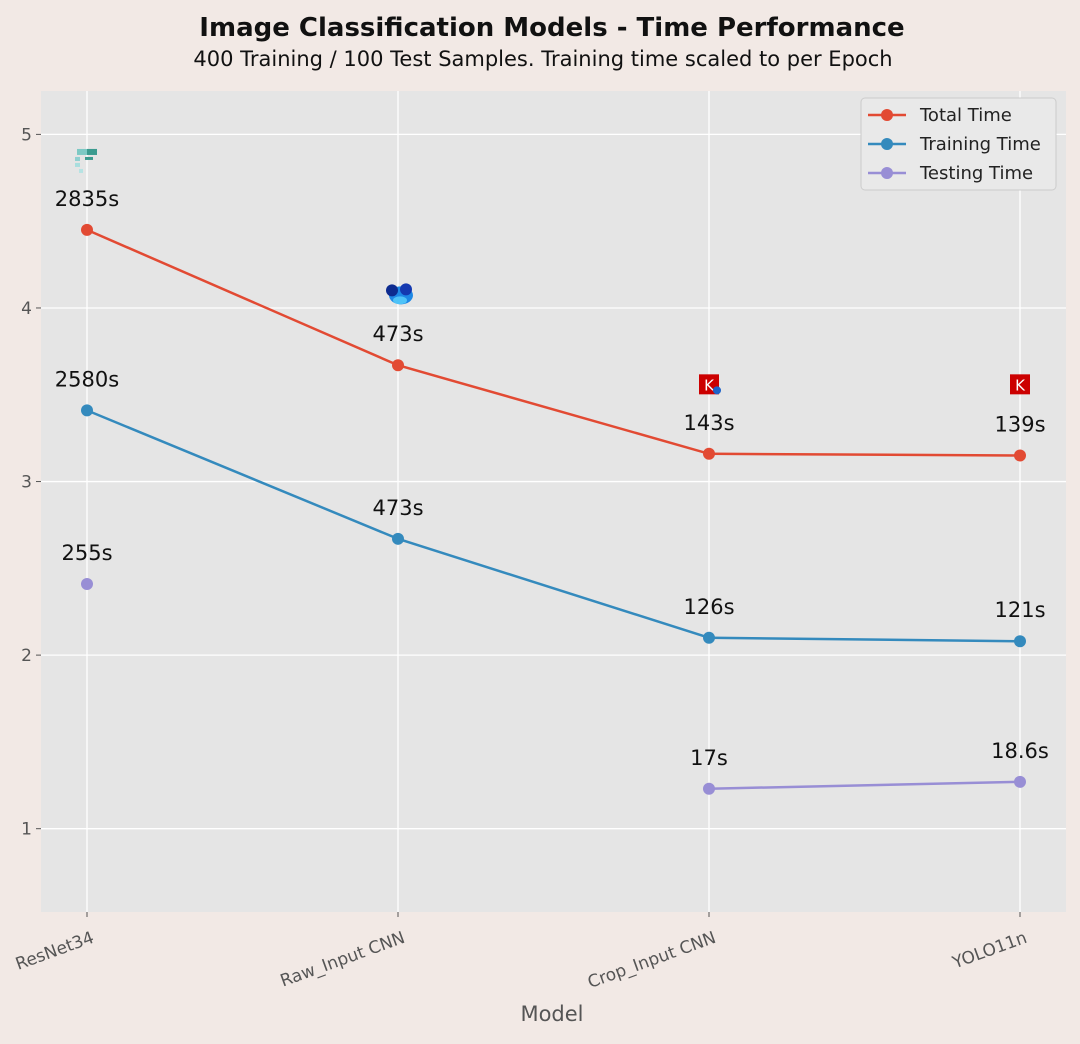 The width and height of the screenshot is (1080, 1044). Describe the element at coordinates (399, 294) in the screenshot. I see `cnn-framework-logo-icon` at that location.